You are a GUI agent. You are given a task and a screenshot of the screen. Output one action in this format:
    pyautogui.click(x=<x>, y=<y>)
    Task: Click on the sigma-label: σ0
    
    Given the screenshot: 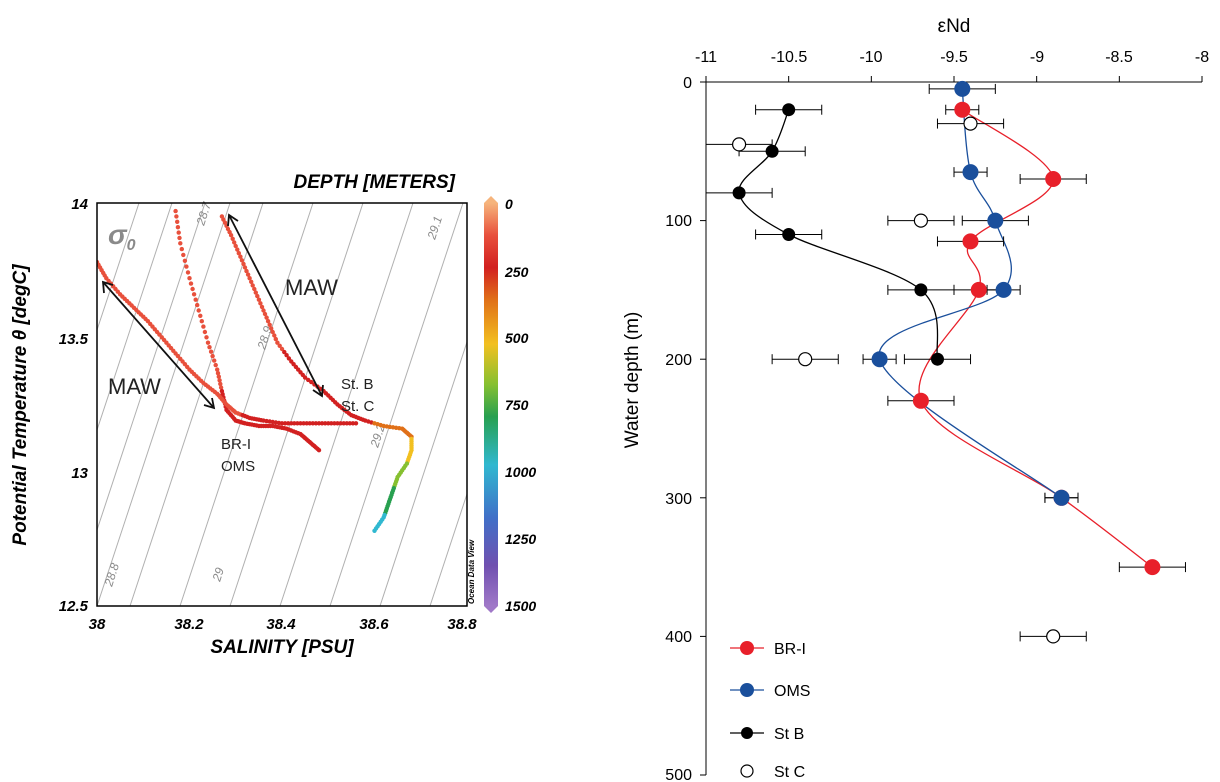 What is the action you would take?
    pyautogui.click(x=122, y=236)
    